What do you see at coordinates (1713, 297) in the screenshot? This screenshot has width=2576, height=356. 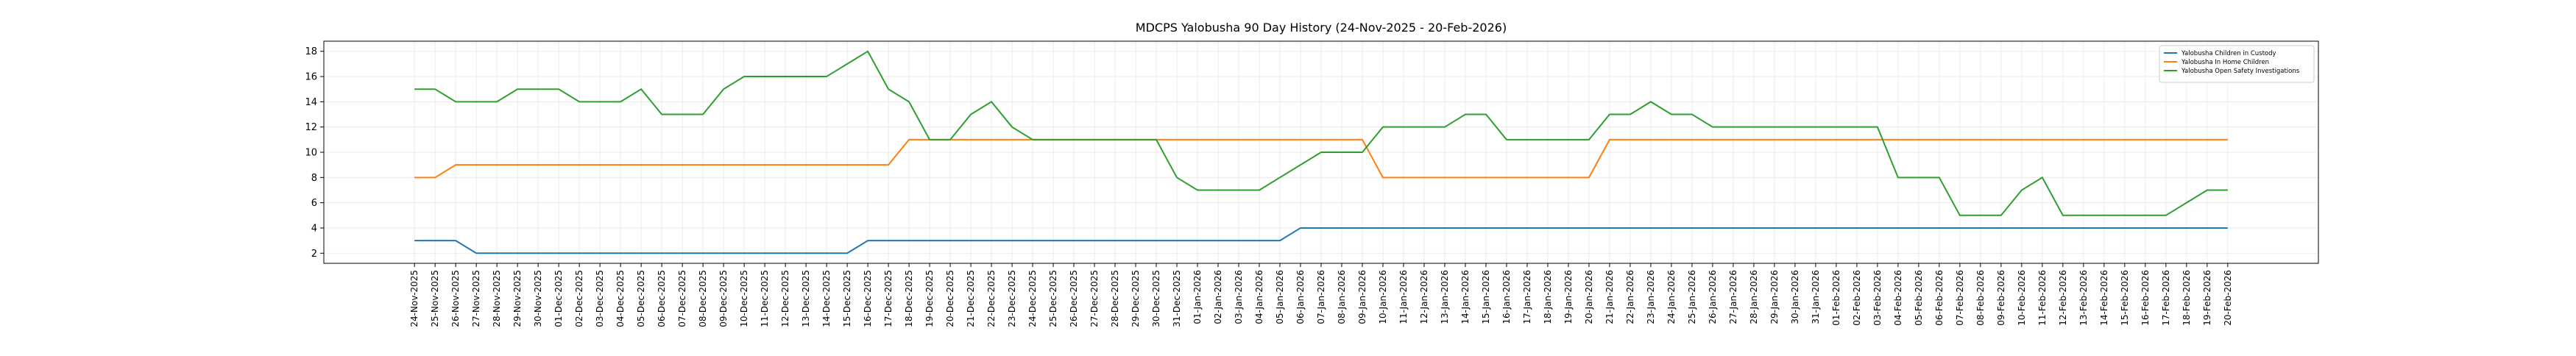 I see `x-tick-label: 26-Jan-2026` at bounding box center [1713, 297].